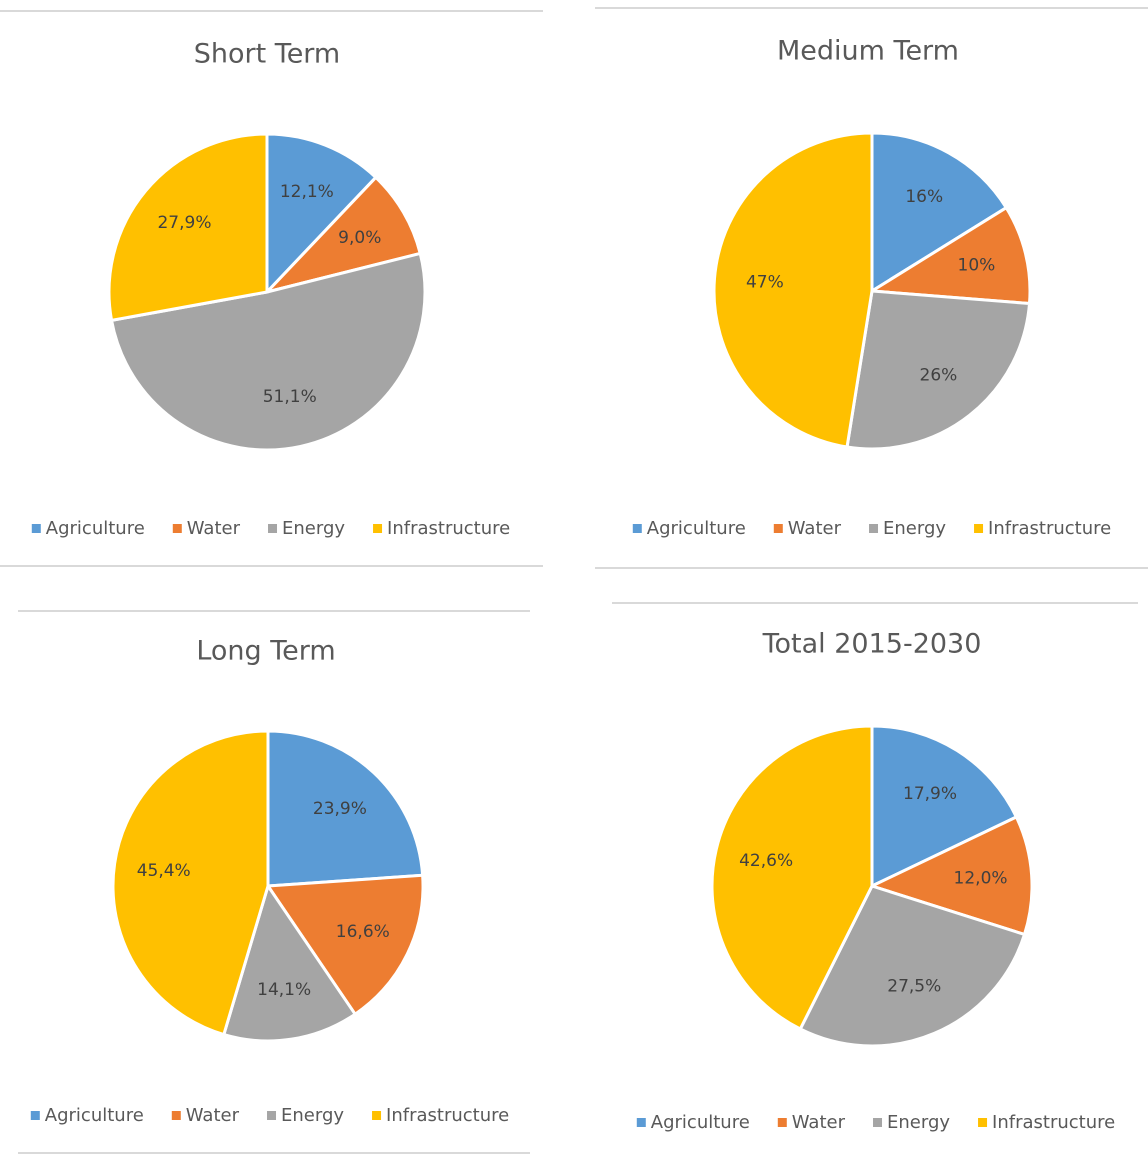  I want to click on chart-title: Short Term, so click(267, 54).